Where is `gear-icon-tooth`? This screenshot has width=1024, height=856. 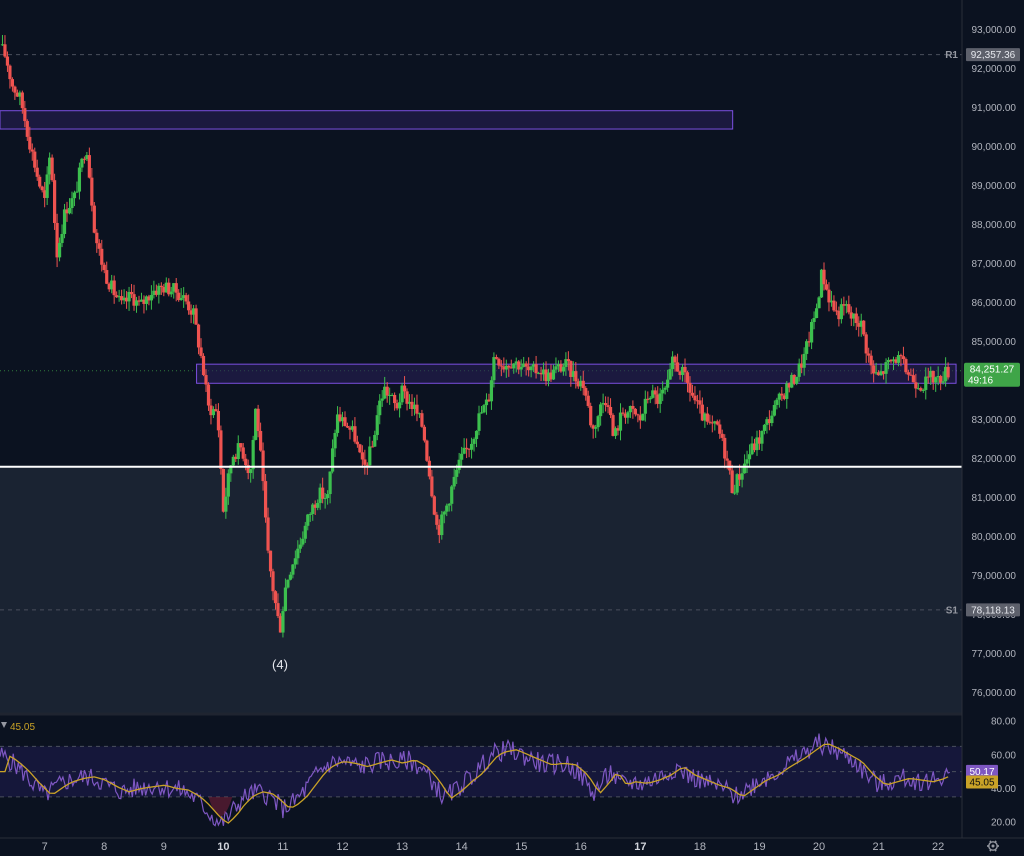
gear-icon-tooth is located at coordinates (990, 850).